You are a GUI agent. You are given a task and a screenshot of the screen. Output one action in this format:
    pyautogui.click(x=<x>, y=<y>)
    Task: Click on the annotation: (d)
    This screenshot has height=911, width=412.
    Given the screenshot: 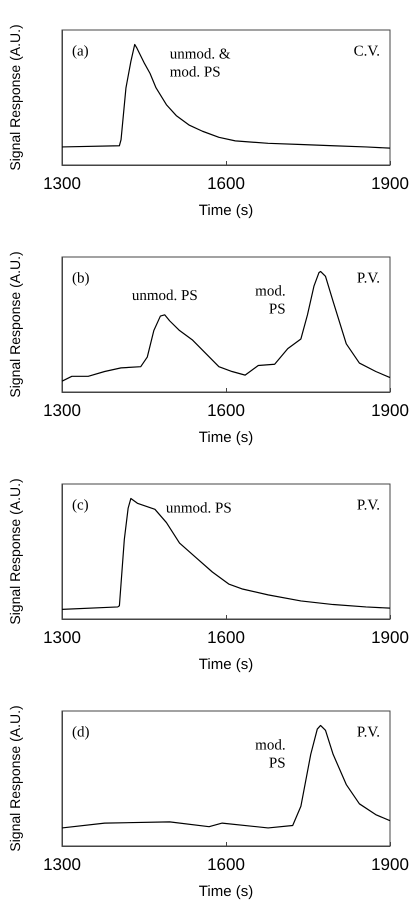 What is the action you would take?
    pyautogui.click(x=81, y=732)
    